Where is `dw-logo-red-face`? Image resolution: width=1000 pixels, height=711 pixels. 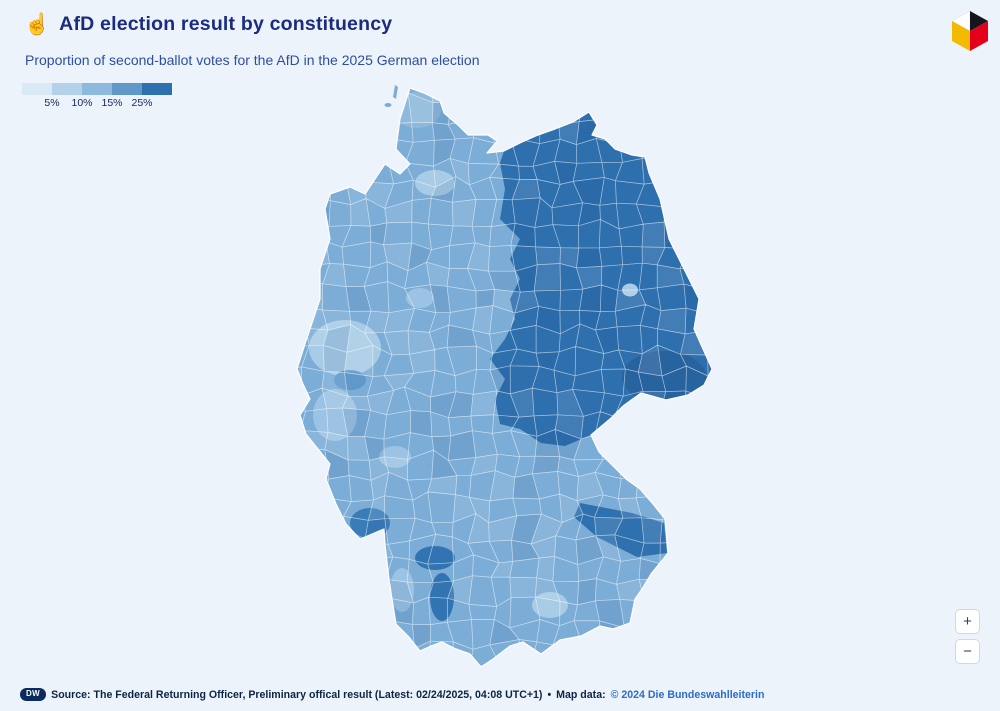 dw-logo-red-face is located at coordinates (979, 36).